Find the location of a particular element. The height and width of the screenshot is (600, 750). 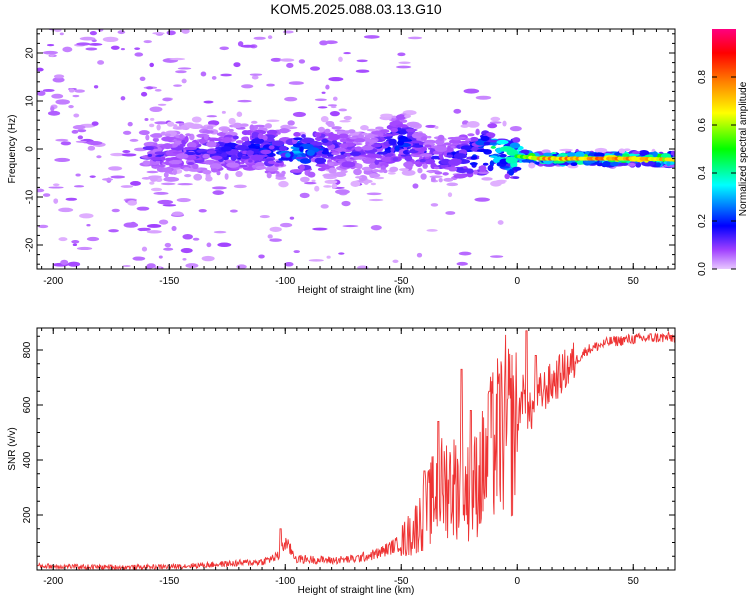

x-tick-label: 50 is located at coordinates (634, 281).